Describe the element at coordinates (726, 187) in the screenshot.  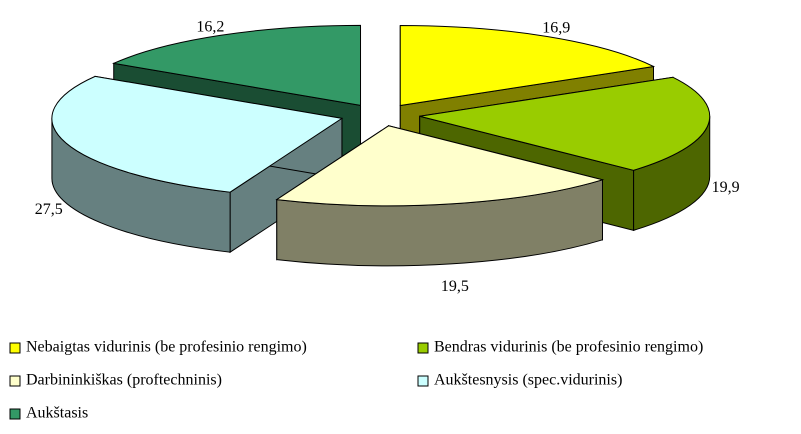
I see `data-label: 19,9` at that location.